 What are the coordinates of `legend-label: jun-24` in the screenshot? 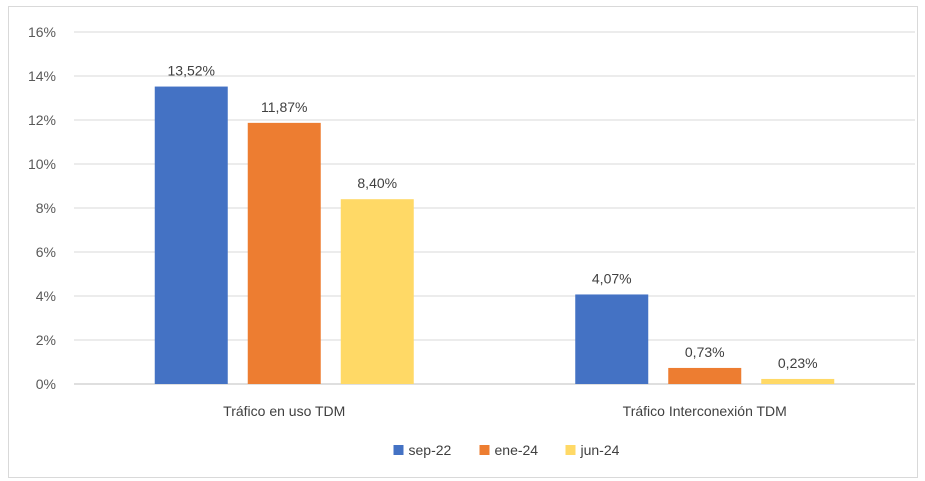 It's located at (600, 450).